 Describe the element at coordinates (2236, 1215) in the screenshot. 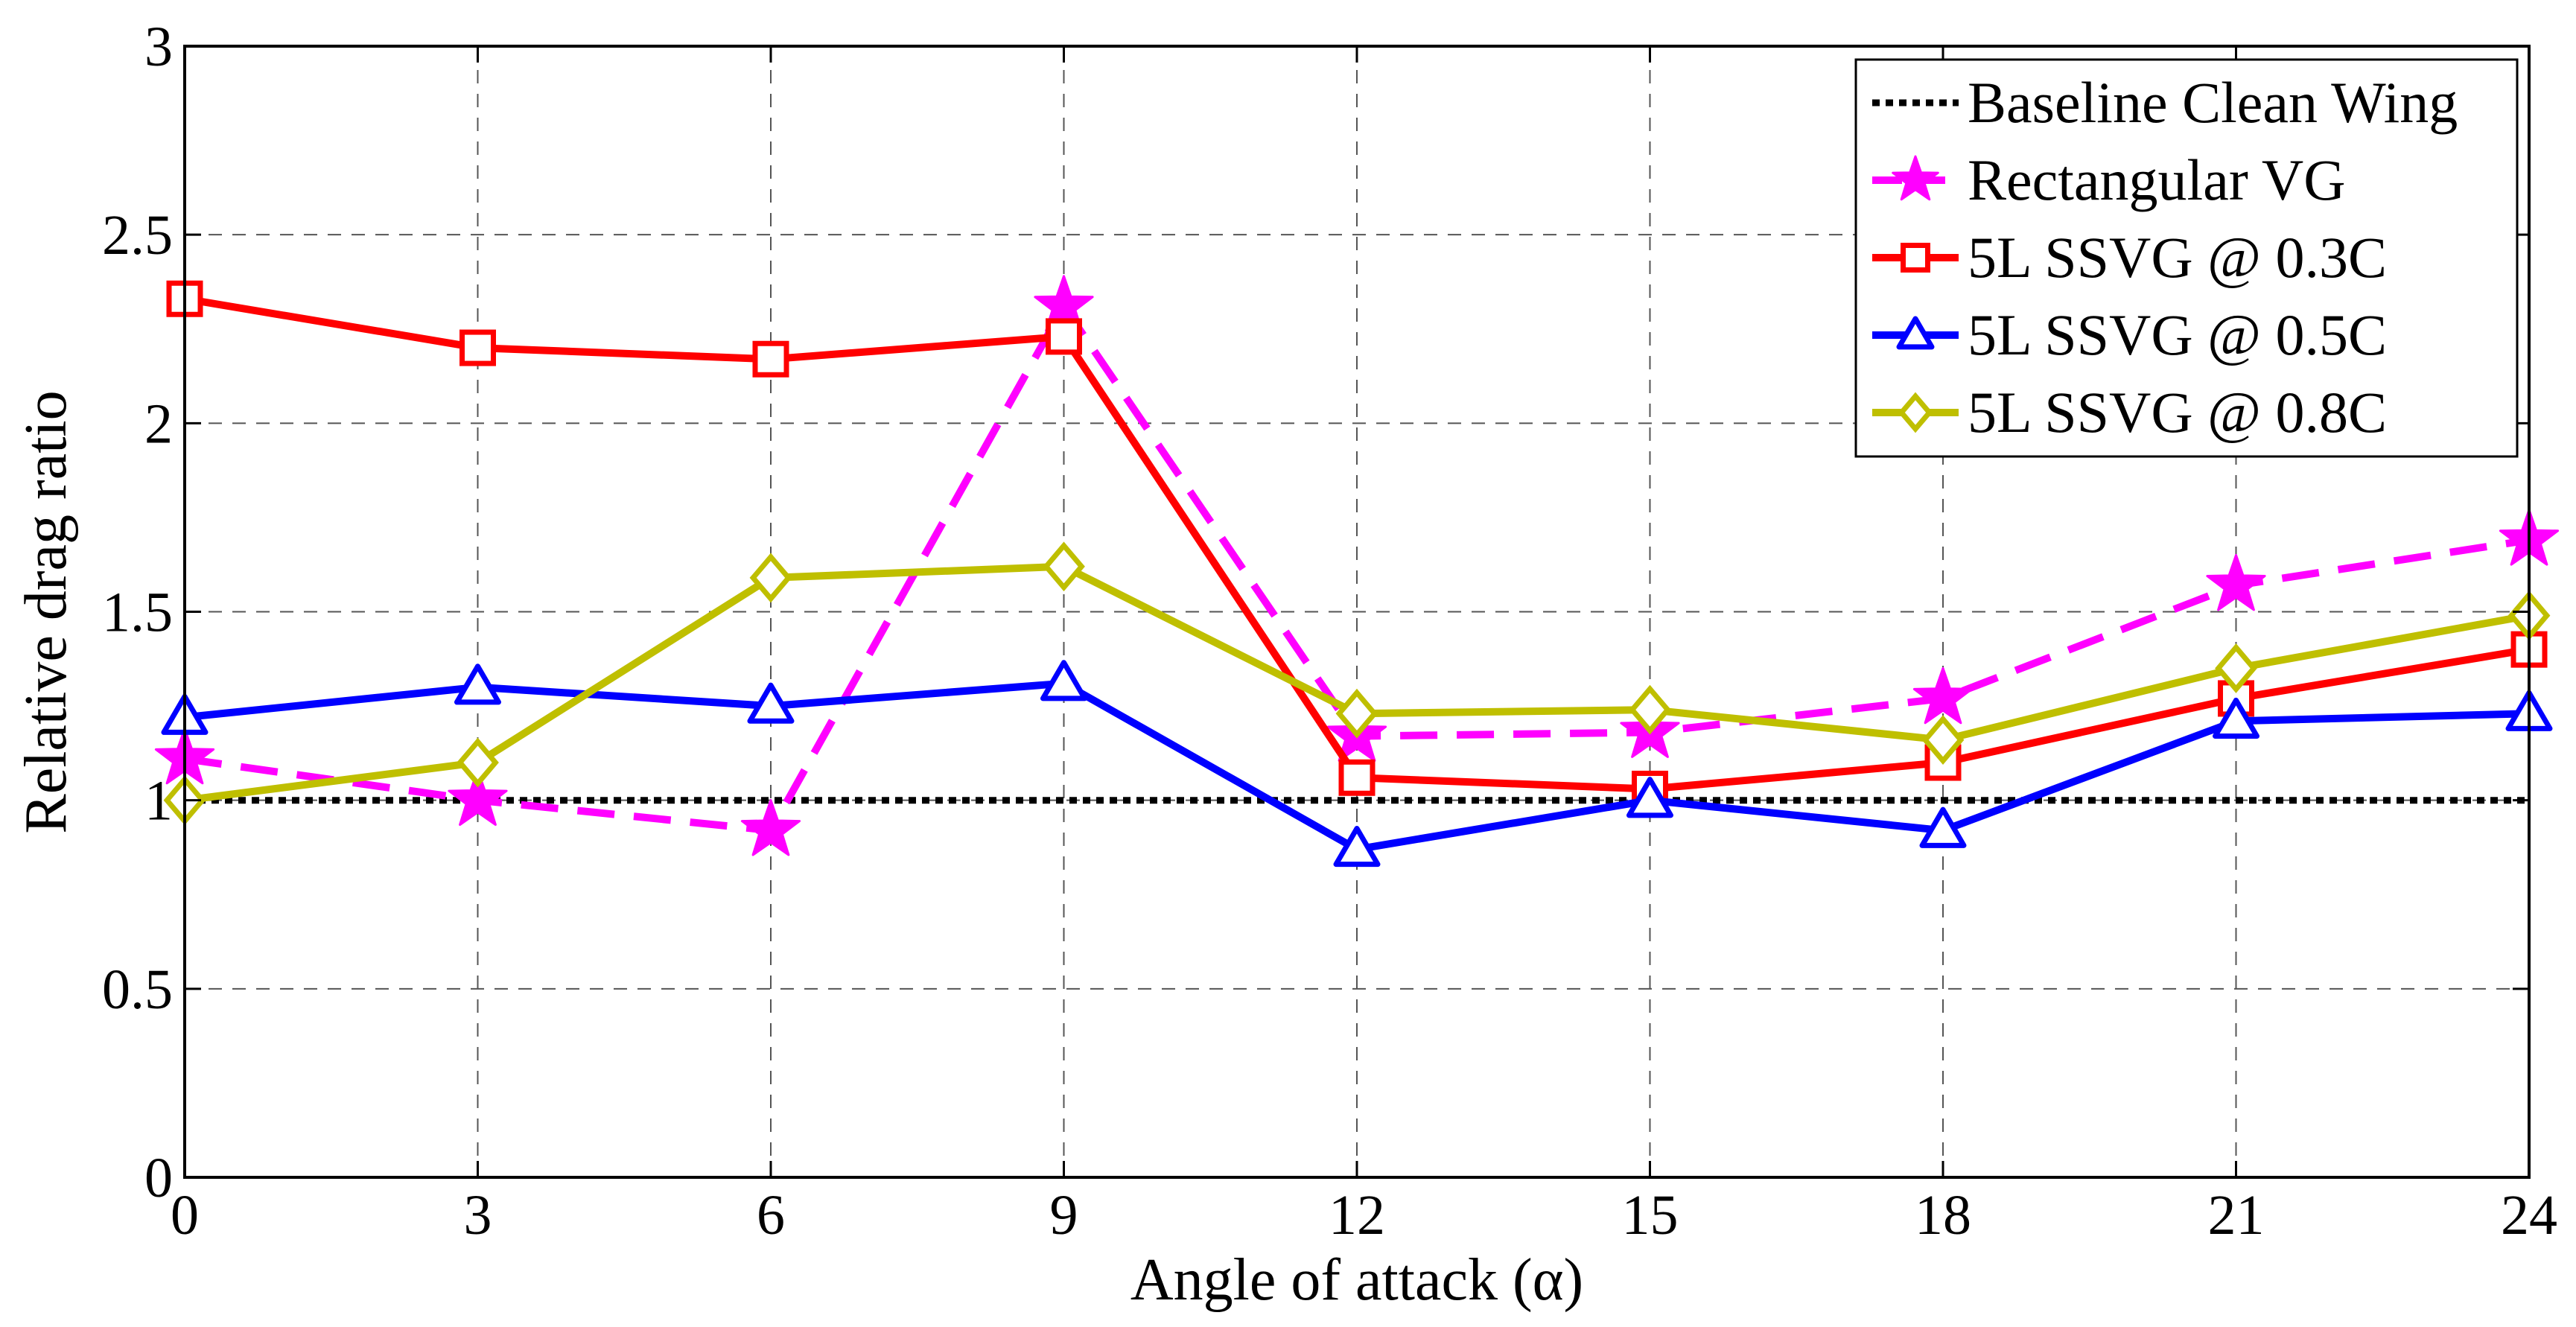

I see `x-tick-label: 21` at that location.